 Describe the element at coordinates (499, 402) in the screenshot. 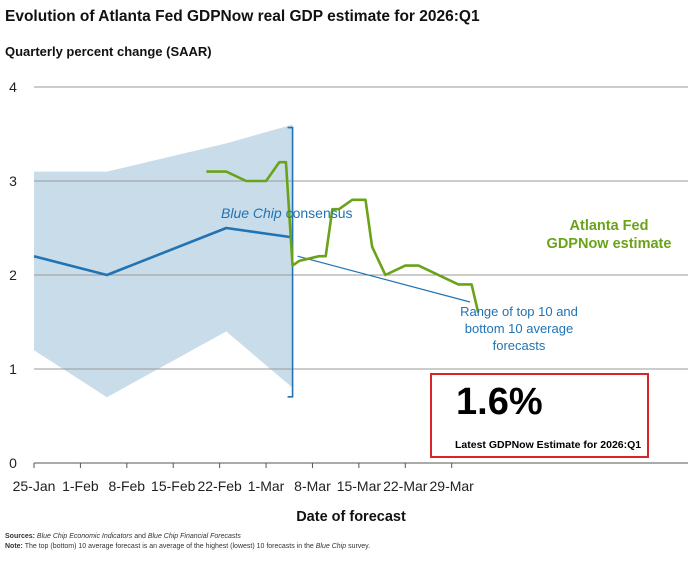

I see `latest-estimate-value: 1.6%` at that location.